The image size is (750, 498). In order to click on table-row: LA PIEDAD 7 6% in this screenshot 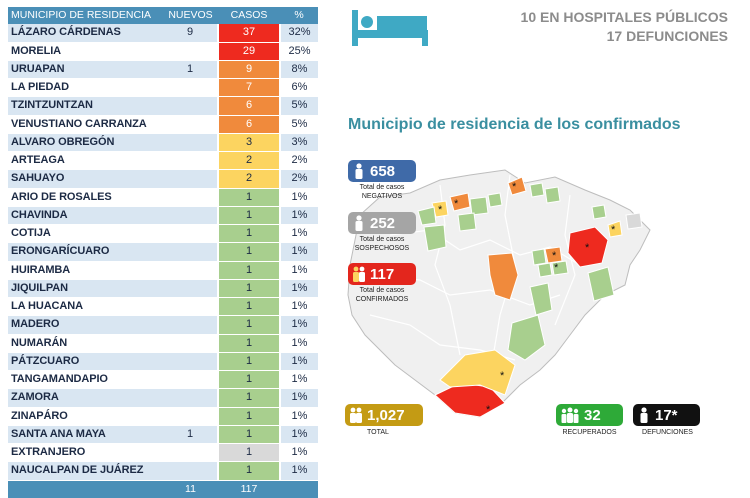, I will do `click(163, 88)`.